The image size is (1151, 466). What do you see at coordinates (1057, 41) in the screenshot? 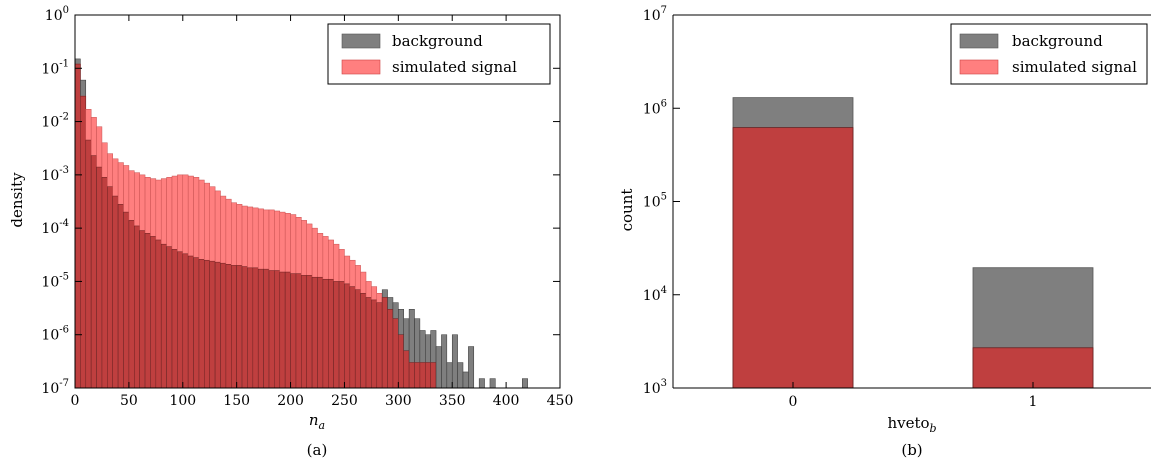
I see `legend-label-background: background` at bounding box center [1057, 41].